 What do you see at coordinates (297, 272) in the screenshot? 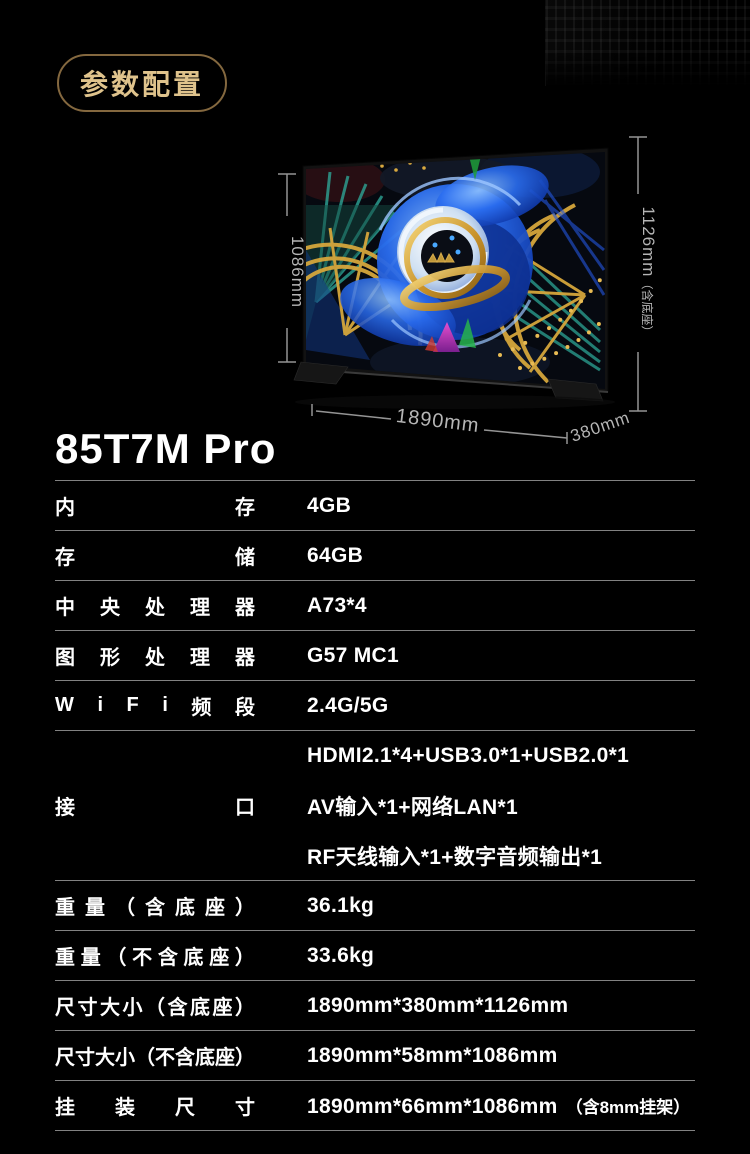
I see `dimension-label-panel-height: 1086mm` at bounding box center [297, 272].